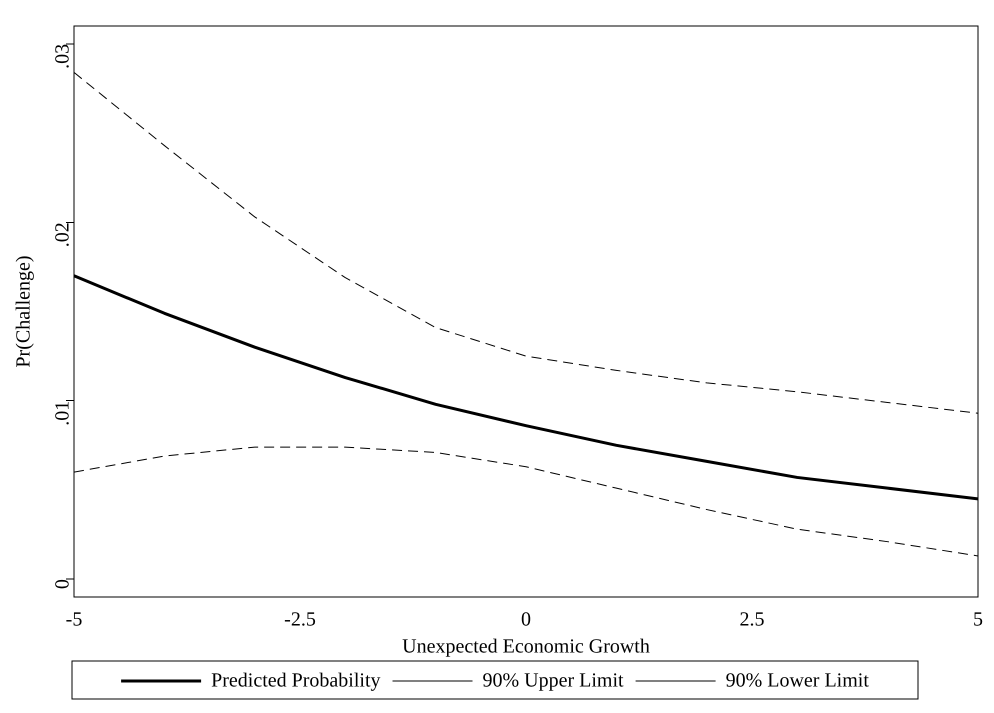 This screenshot has height=713, width=994. What do you see at coordinates (296, 680) in the screenshot?
I see `legend-label: Predicted Probability` at bounding box center [296, 680].